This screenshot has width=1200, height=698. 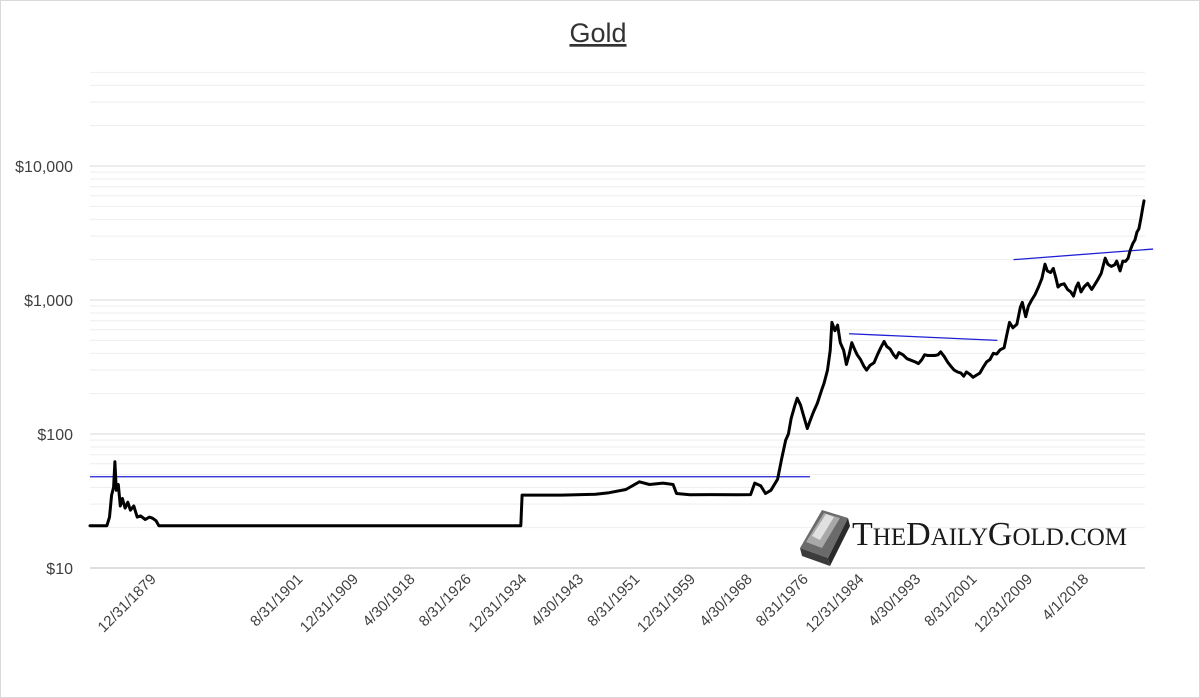 What do you see at coordinates (44, 368) in the screenshot?
I see `y-axis-tick-labels: $10 $100 $1,000 $10,000` at bounding box center [44, 368].